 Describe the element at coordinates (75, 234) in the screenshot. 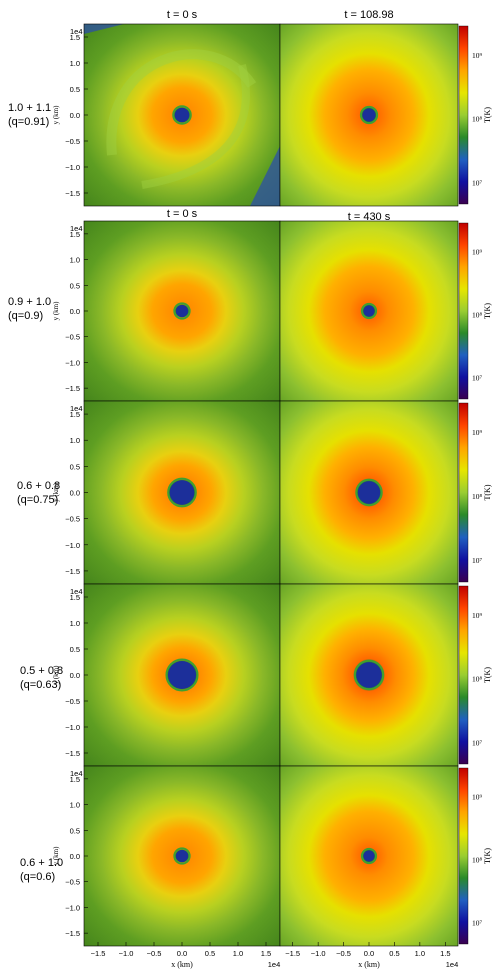

I see `ytick-label-2-0: 1.5` at that location.